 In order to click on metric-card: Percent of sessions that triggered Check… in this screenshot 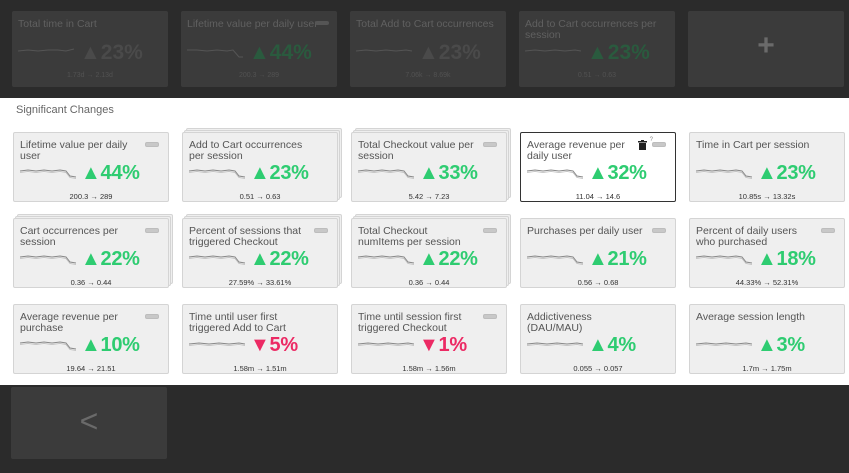, I will do `click(260, 253)`.